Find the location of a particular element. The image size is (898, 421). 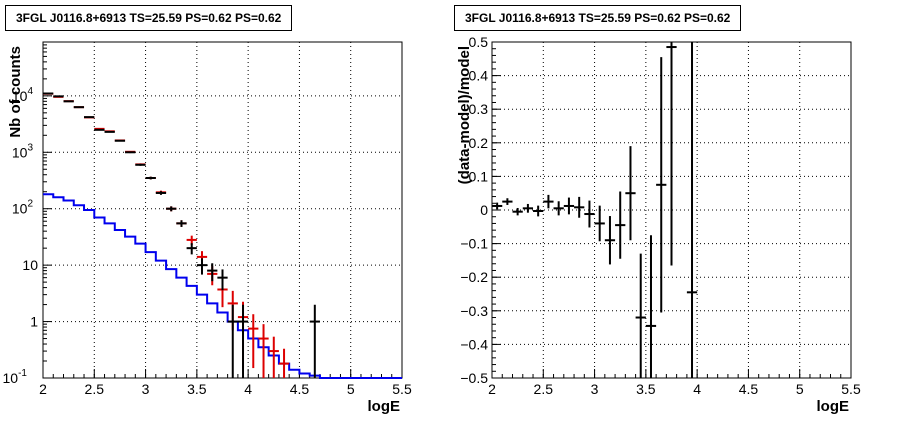

y-tick-label: 10² is located at coordinates (23, 208).